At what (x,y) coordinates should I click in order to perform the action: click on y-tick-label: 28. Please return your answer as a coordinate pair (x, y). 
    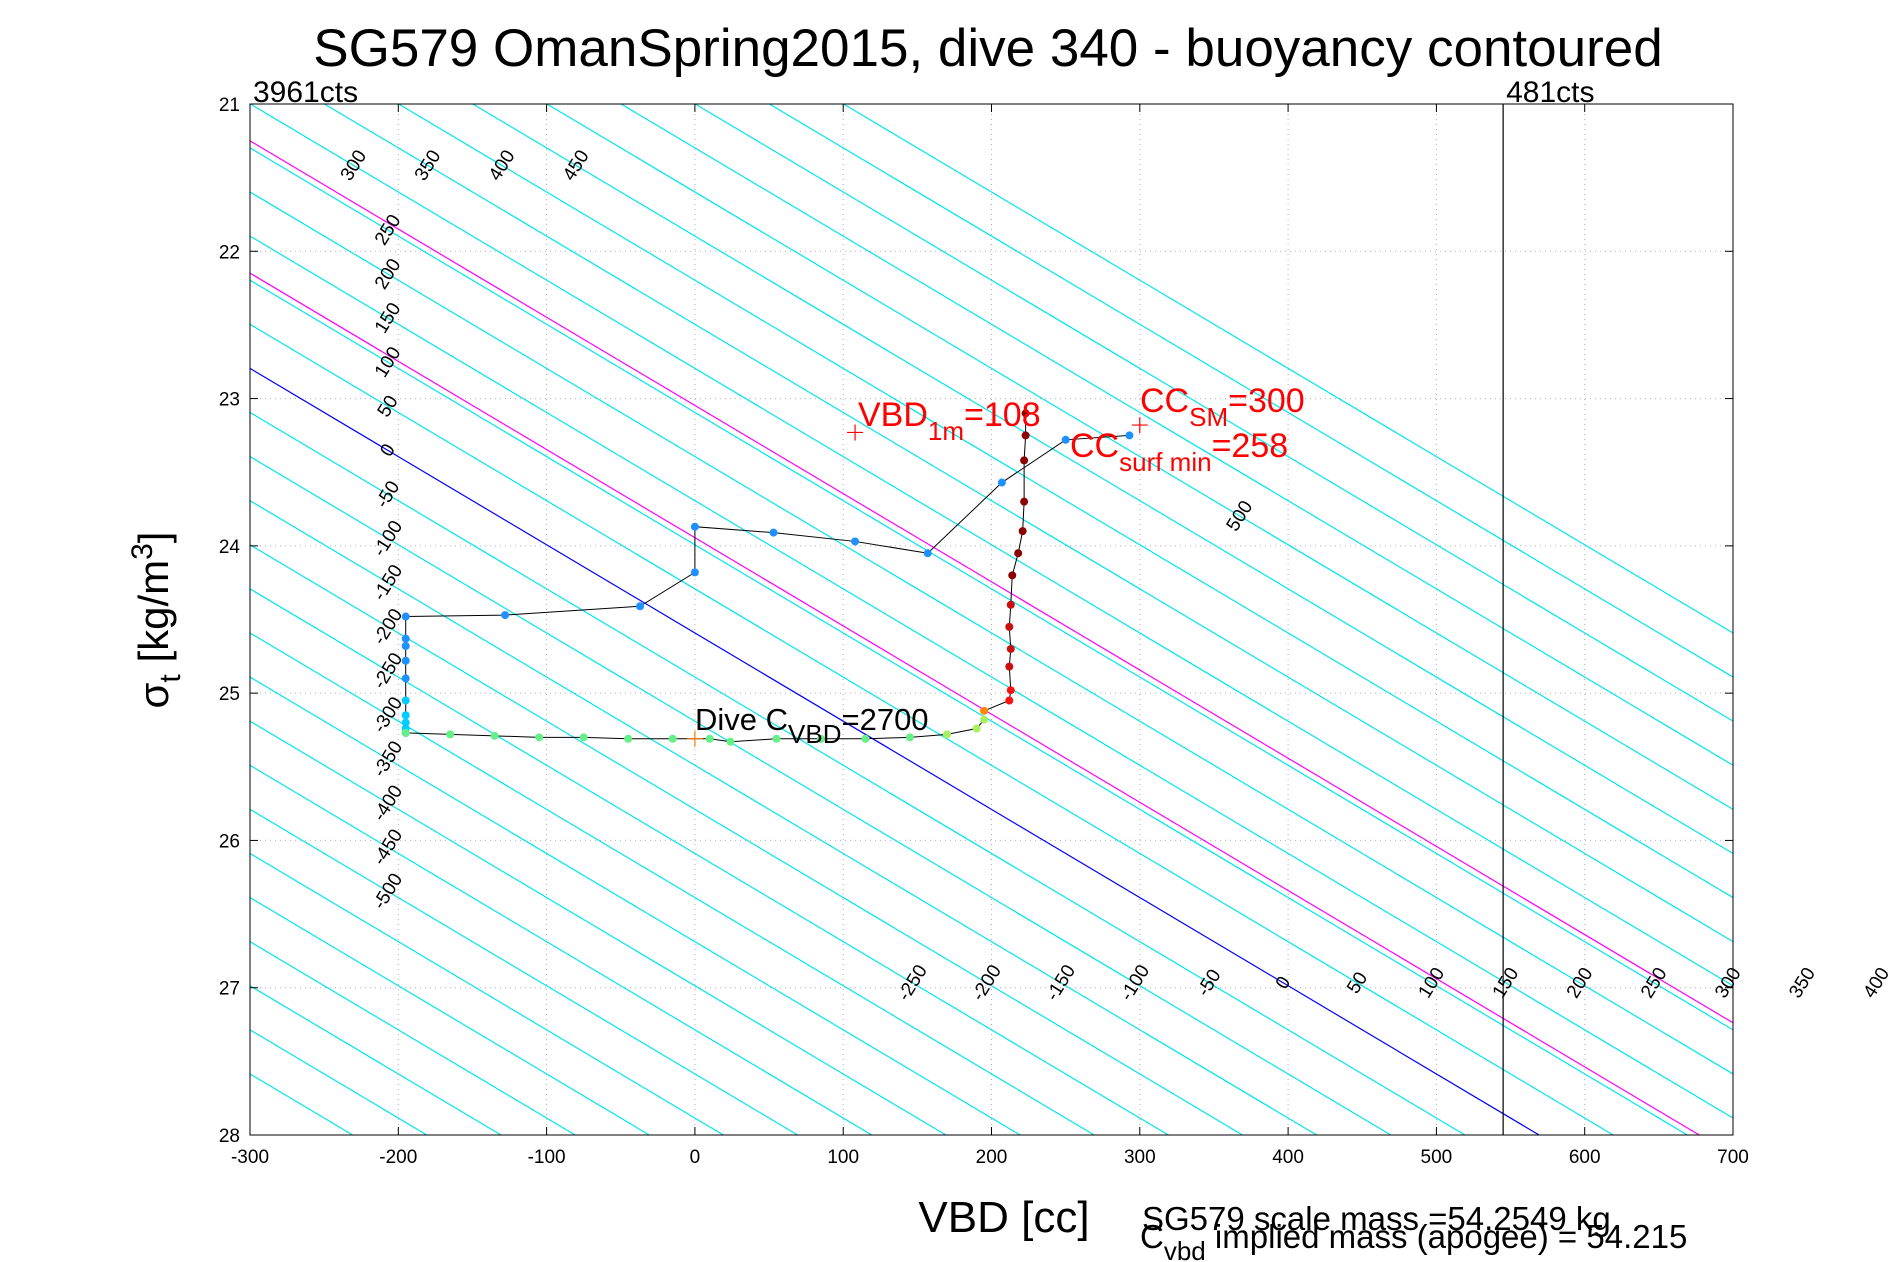
    Looking at the image, I should click on (229, 1136).